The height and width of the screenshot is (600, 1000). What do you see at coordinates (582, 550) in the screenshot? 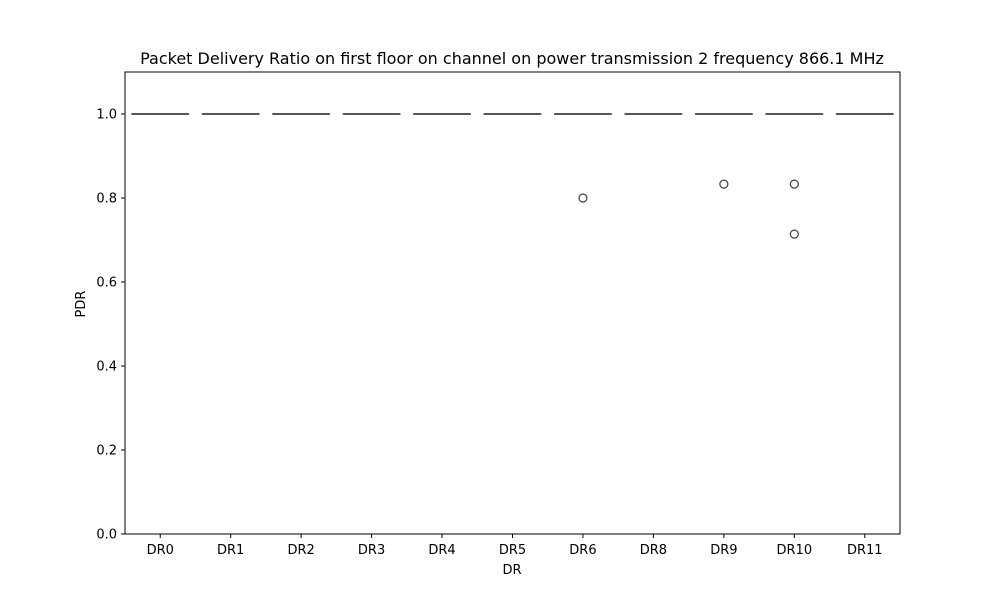
I see `x-tick-label: DR6` at bounding box center [582, 550].